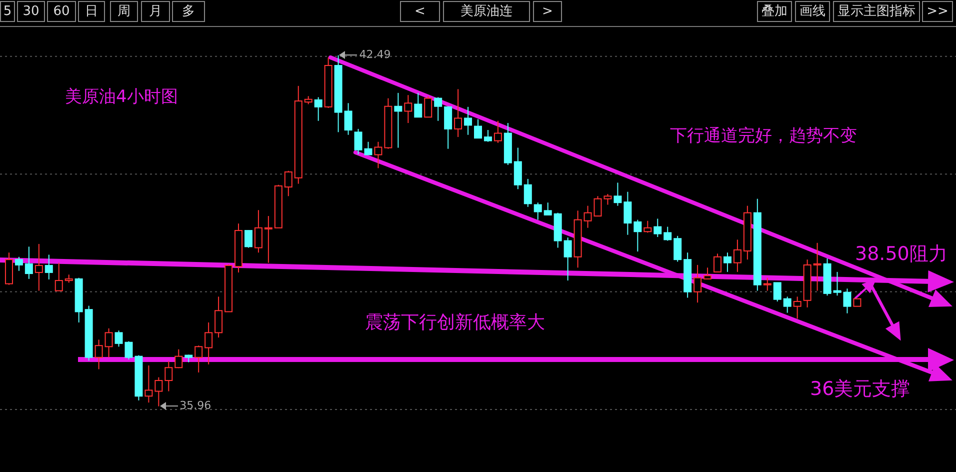 The width and height of the screenshot is (956, 472). Describe the element at coordinates (121, 97) in the screenshot. I see `text: 美原油4小时图` at that location.